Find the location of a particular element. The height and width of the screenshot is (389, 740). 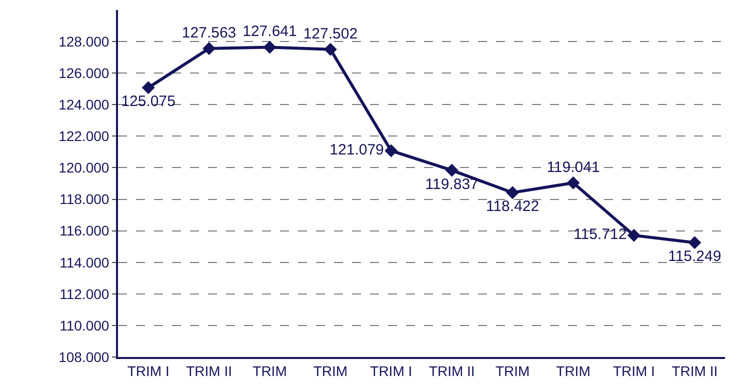

text: 127.502 is located at coordinates (330, 33).